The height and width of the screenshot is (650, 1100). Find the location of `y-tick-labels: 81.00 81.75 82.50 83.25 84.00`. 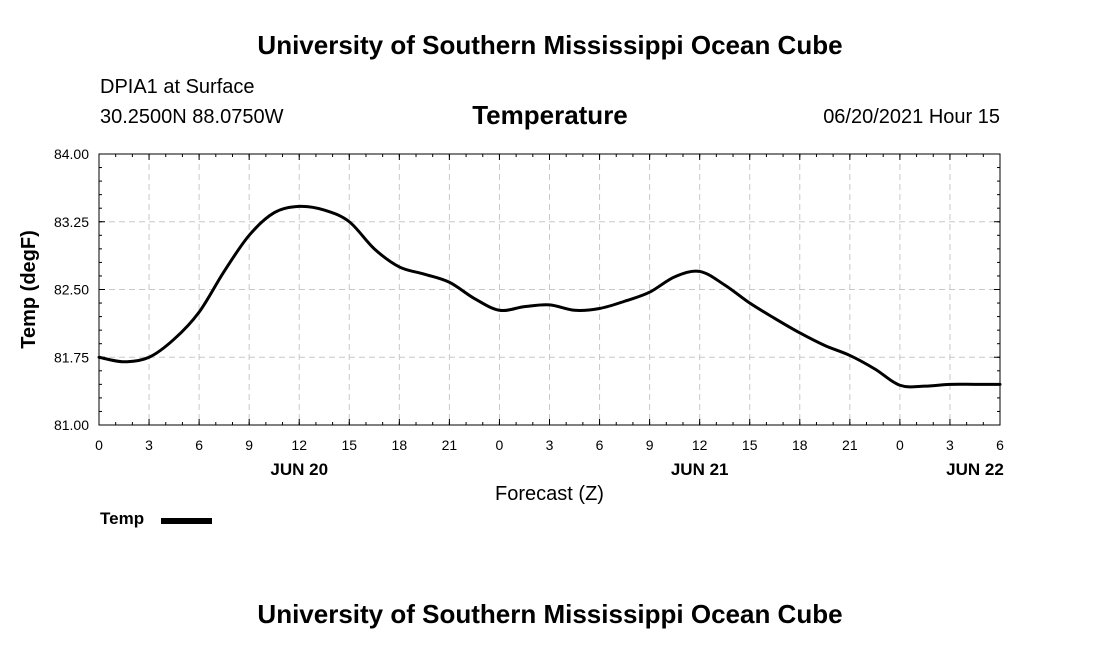

y-tick-labels: 81.00 81.75 82.50 83.25 84.00 is located at coordinates (71, 289).